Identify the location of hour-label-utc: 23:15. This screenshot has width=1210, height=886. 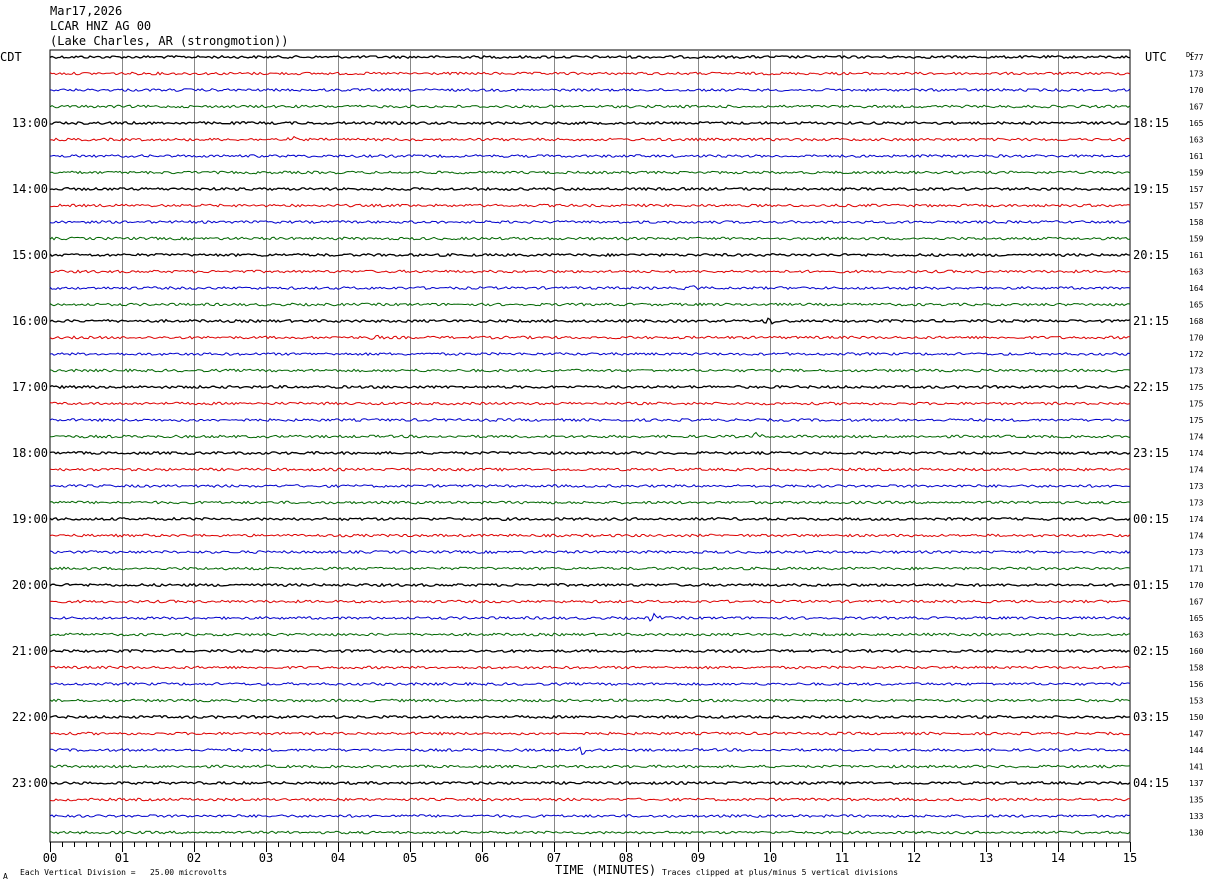
(1151, 453).